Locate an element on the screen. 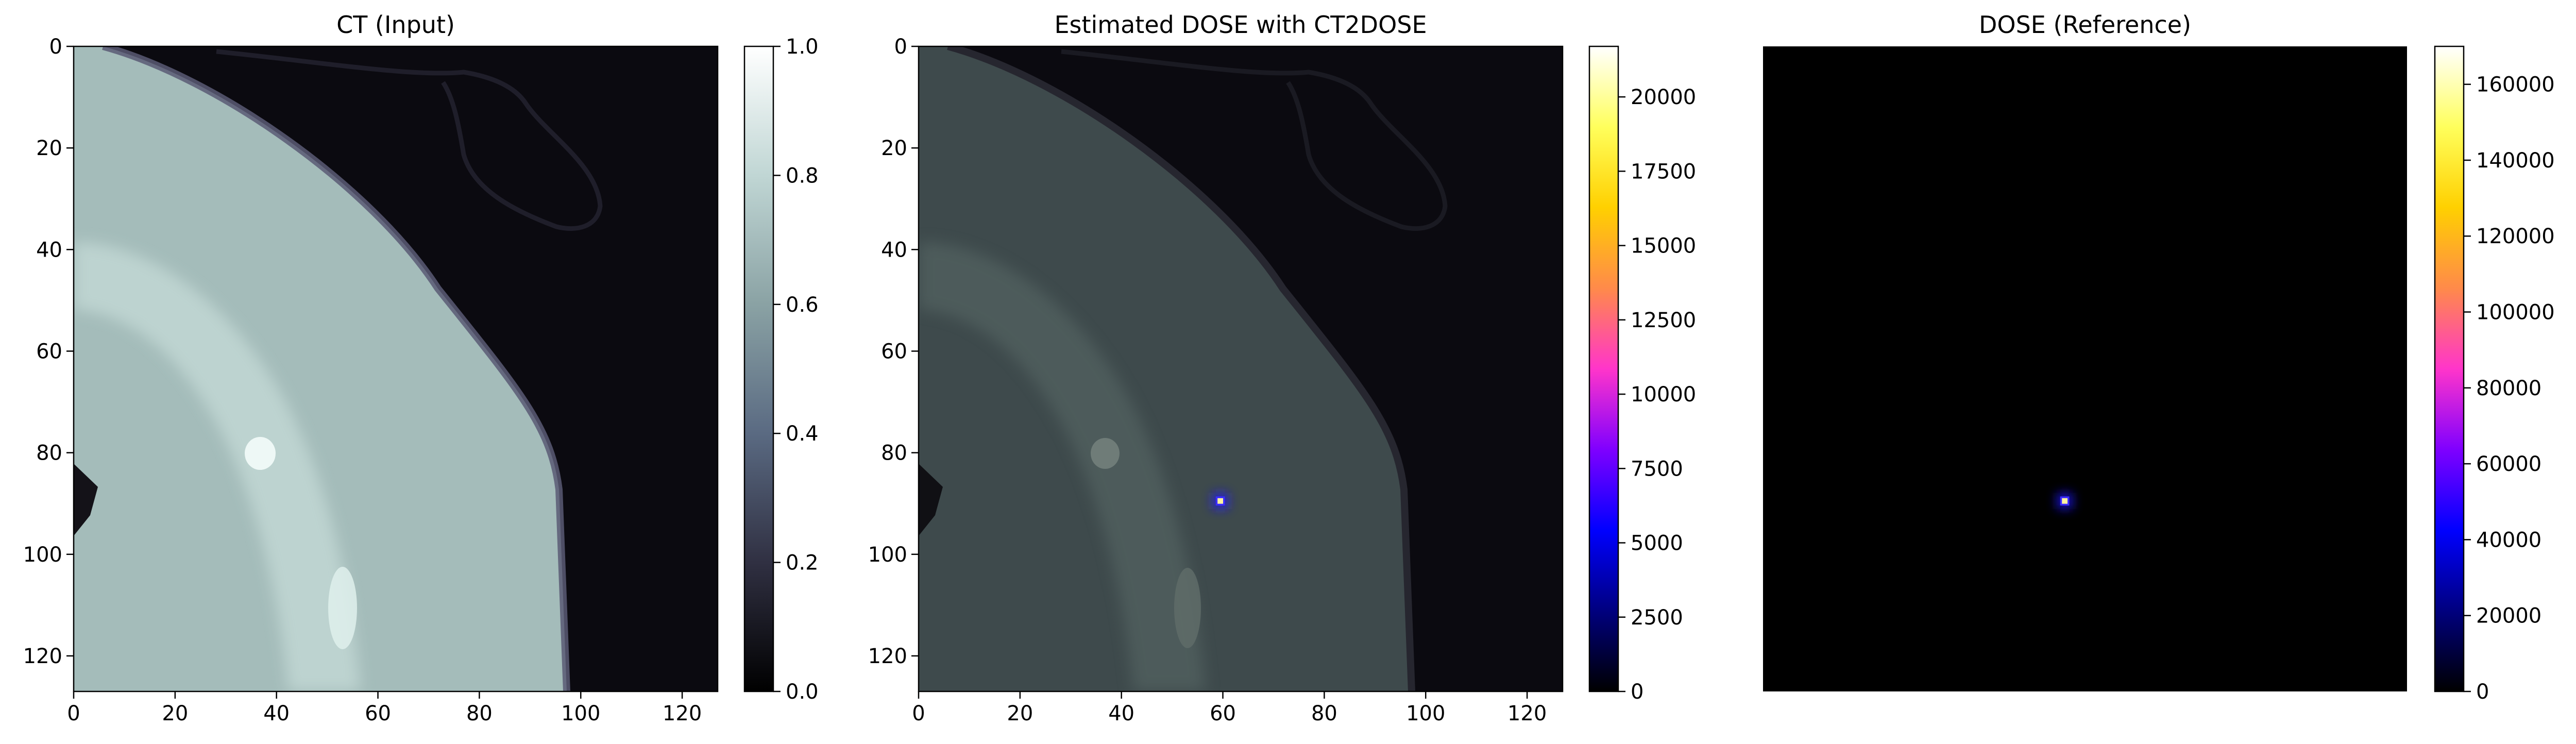 This screenshot has width=2576, height=744. colorbar-tick-label: 10000 is located at coordinates (1663, 395).